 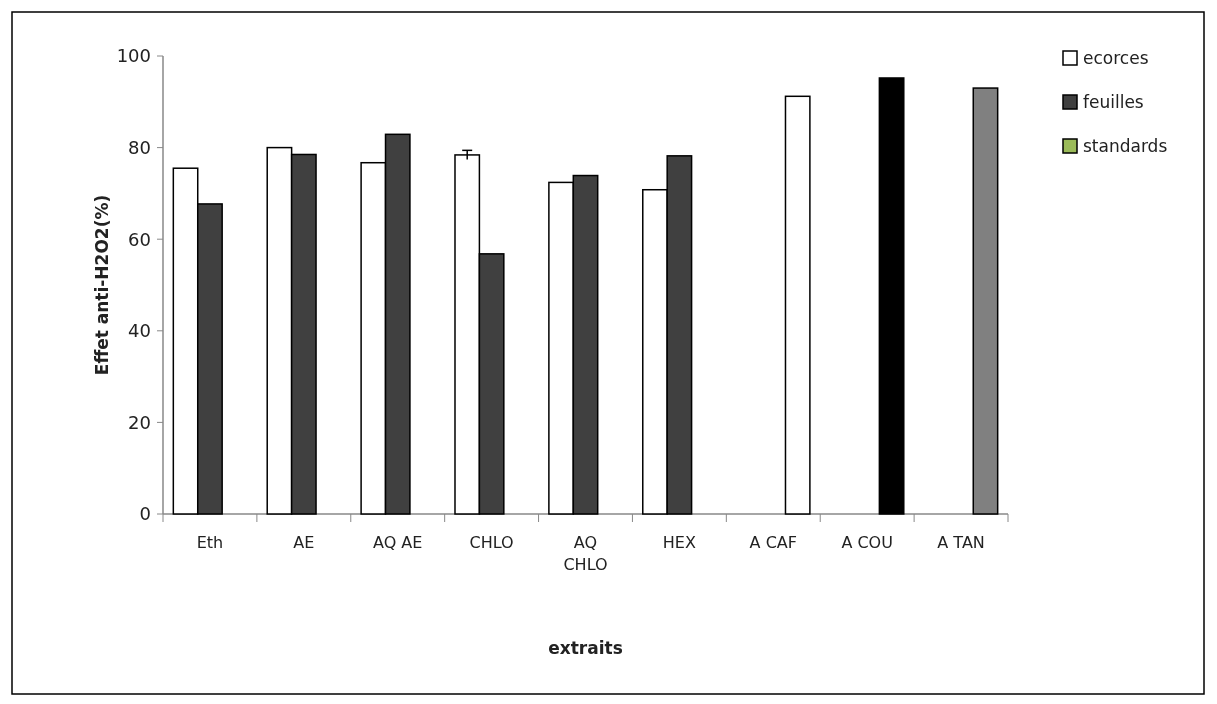 I want to click on x-tick-label: Eth, so click(x=210, y=542).